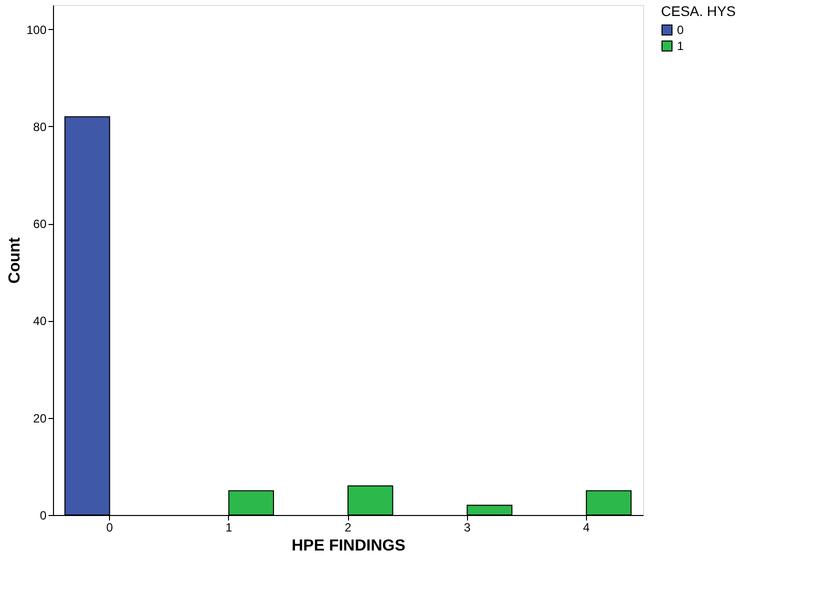 The width and height of the screenshot is (840, 597). Describe the element at coordinates (15, 260) in the screenshot. I see `y-axis-title: Count` at that location.